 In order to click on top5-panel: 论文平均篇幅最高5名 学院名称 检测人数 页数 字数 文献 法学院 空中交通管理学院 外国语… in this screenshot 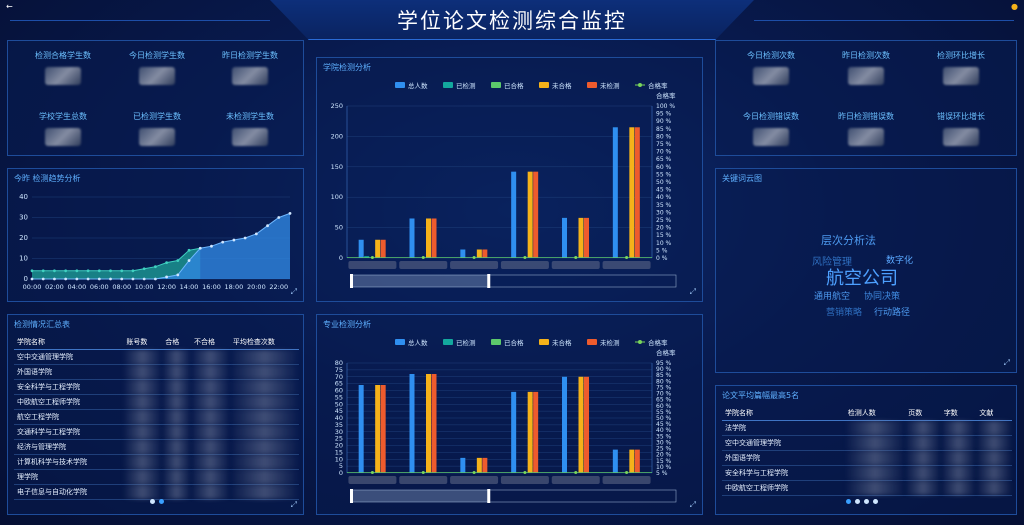, I will do `click(866, 450)`.